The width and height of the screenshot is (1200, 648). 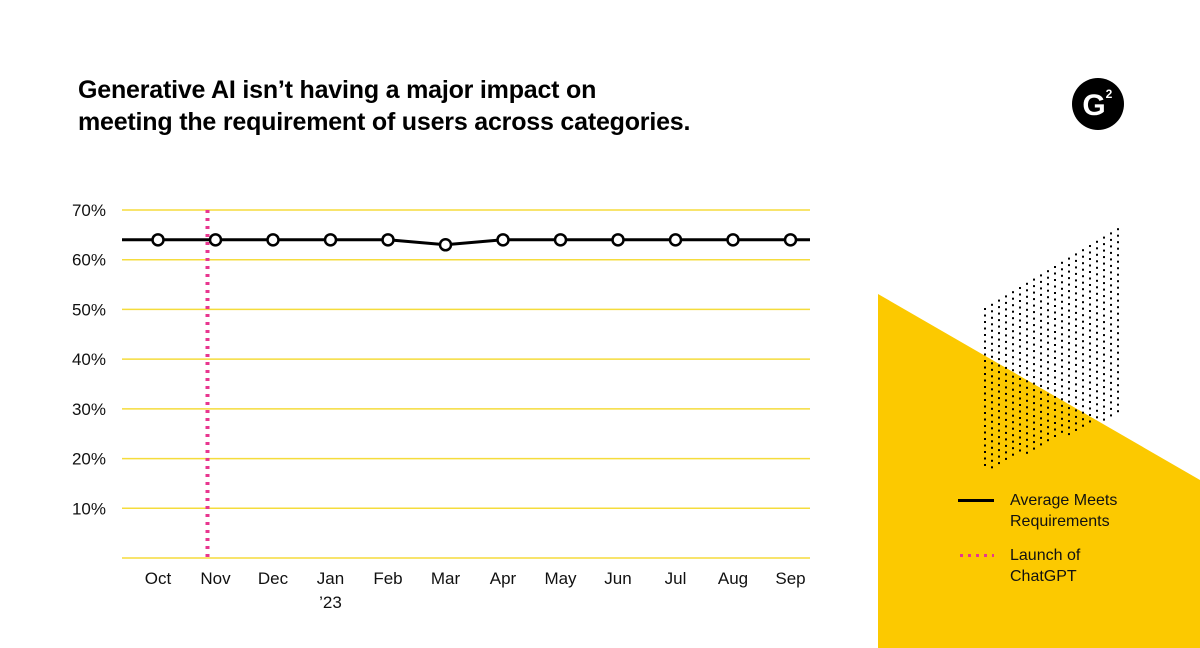 What do you see at coordinates (89, 409) in the screenshot?
I see `y-tick-label: 30%` at bounding box center [89, 409].